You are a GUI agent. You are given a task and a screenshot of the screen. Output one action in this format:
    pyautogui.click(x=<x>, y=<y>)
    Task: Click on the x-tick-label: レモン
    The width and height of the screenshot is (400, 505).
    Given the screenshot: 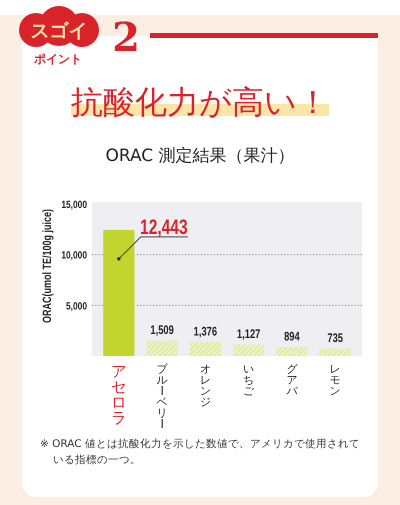 What is the action you would take?
    pyautogui.click(x=335, y=380)
    